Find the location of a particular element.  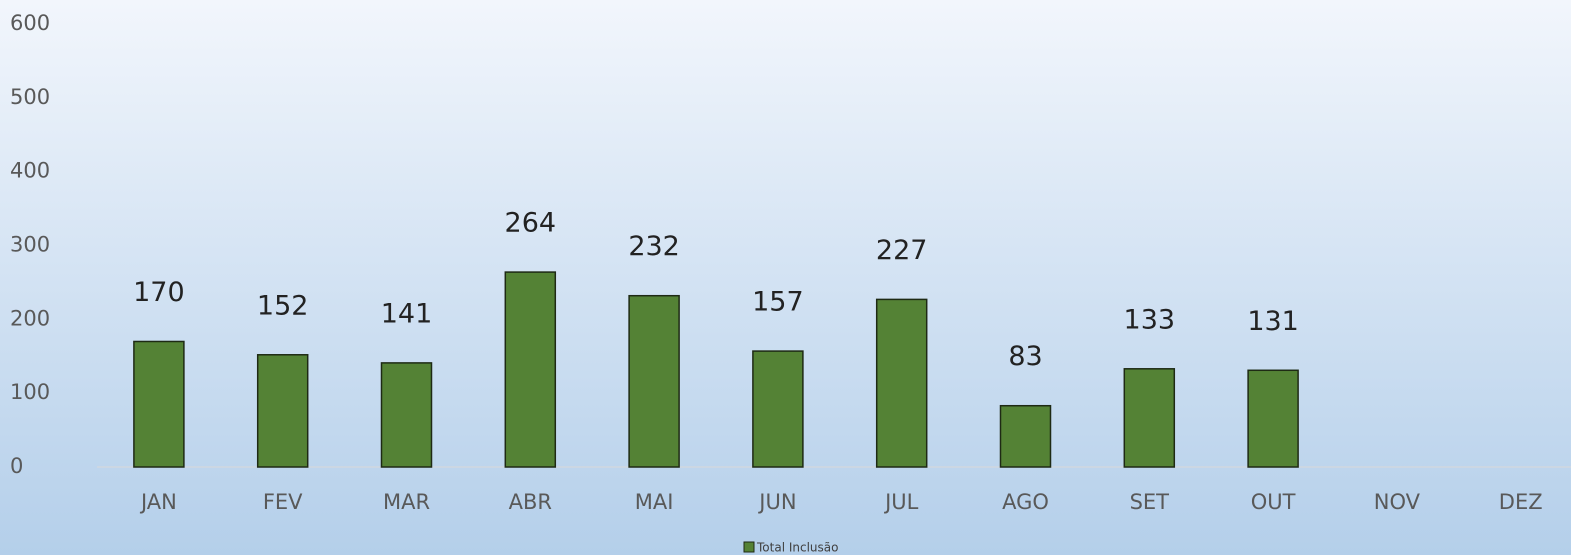

data-label: 133 is located at coordinates (1150, 319).